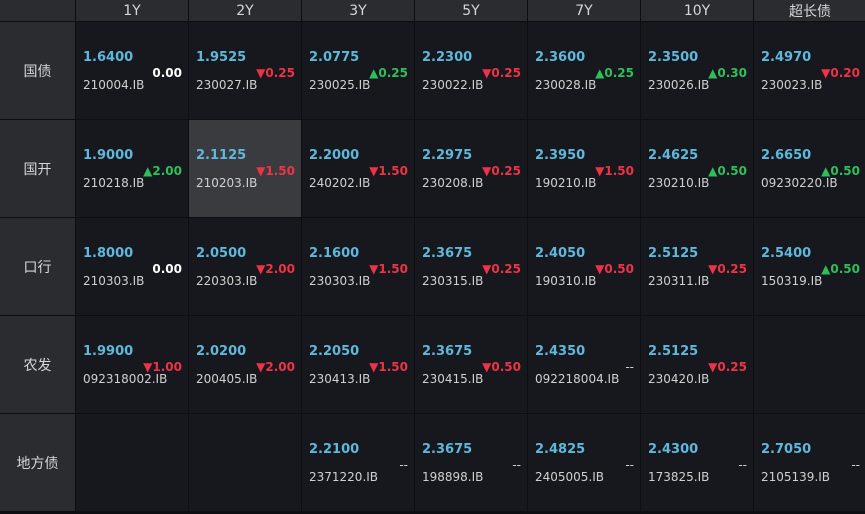 This screenshot has width=865, height=514. I want to click on quote-cell: 2.3675 198898.IB --, so click(471, 462).